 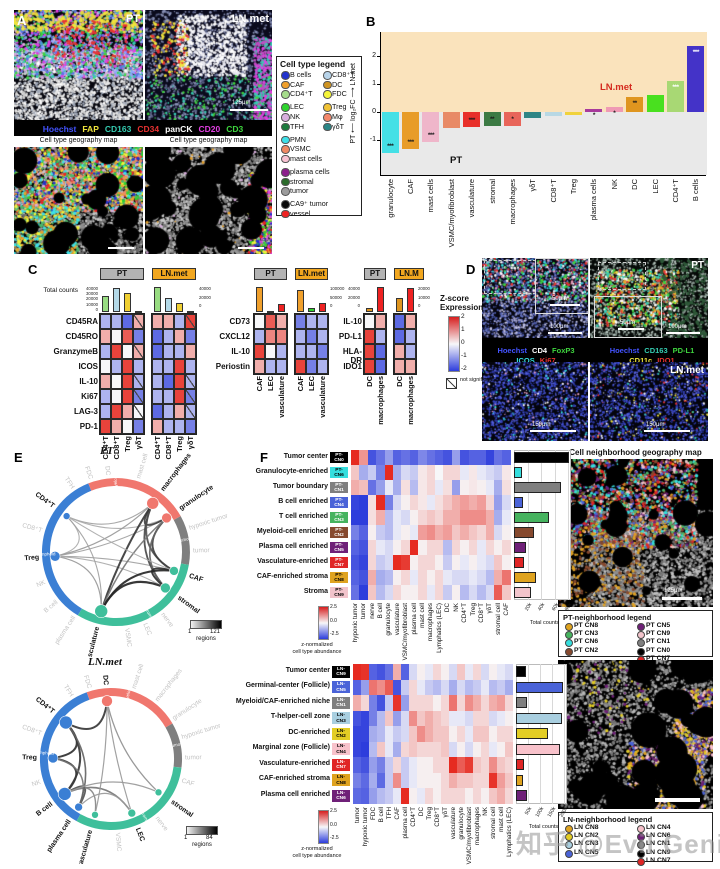 I want to click on cell-label: B cell, so click(x=51, y=607).